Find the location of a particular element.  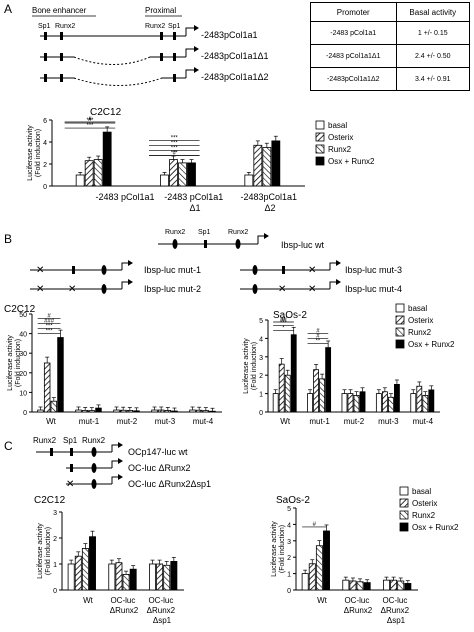

x-tick-label: Wt is located at coordinates (51, 421).